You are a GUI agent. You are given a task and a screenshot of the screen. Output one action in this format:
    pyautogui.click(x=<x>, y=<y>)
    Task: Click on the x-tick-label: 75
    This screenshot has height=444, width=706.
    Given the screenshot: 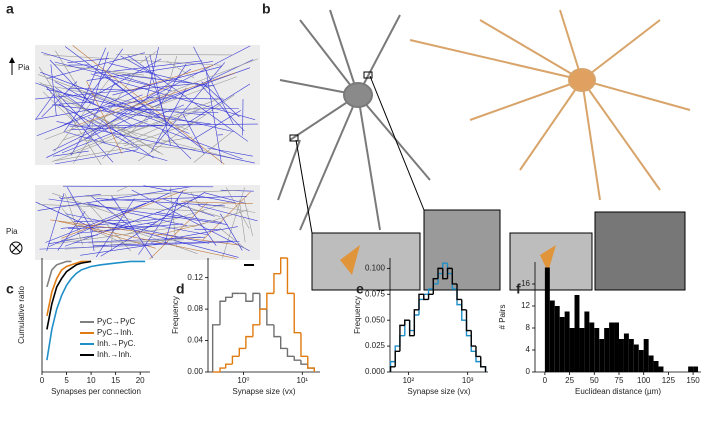 What is the action you would take?
    pyautogui.click(x=619, y=380)
    